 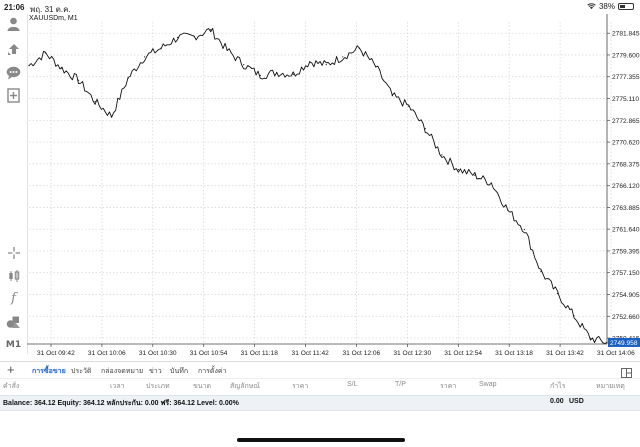 What do you see at coordinates (626, 251) in the screenshot?
I see `price-label: 2759.395` at bounding box center [626, 251].